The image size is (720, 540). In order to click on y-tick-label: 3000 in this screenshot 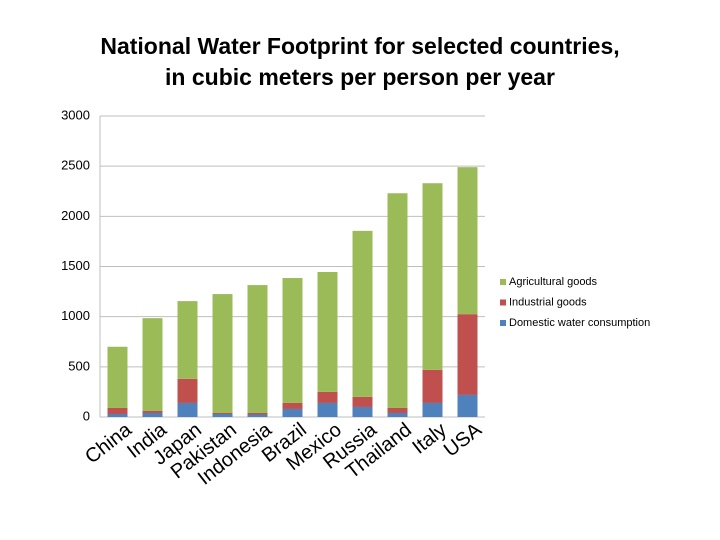, I will do `click(75, 114)`.